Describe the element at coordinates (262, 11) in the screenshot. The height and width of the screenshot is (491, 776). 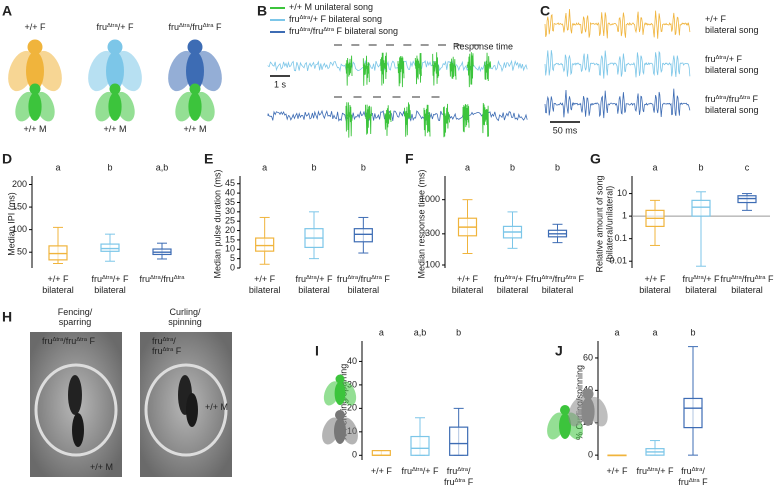
I see `panel-letter: B` at that location.